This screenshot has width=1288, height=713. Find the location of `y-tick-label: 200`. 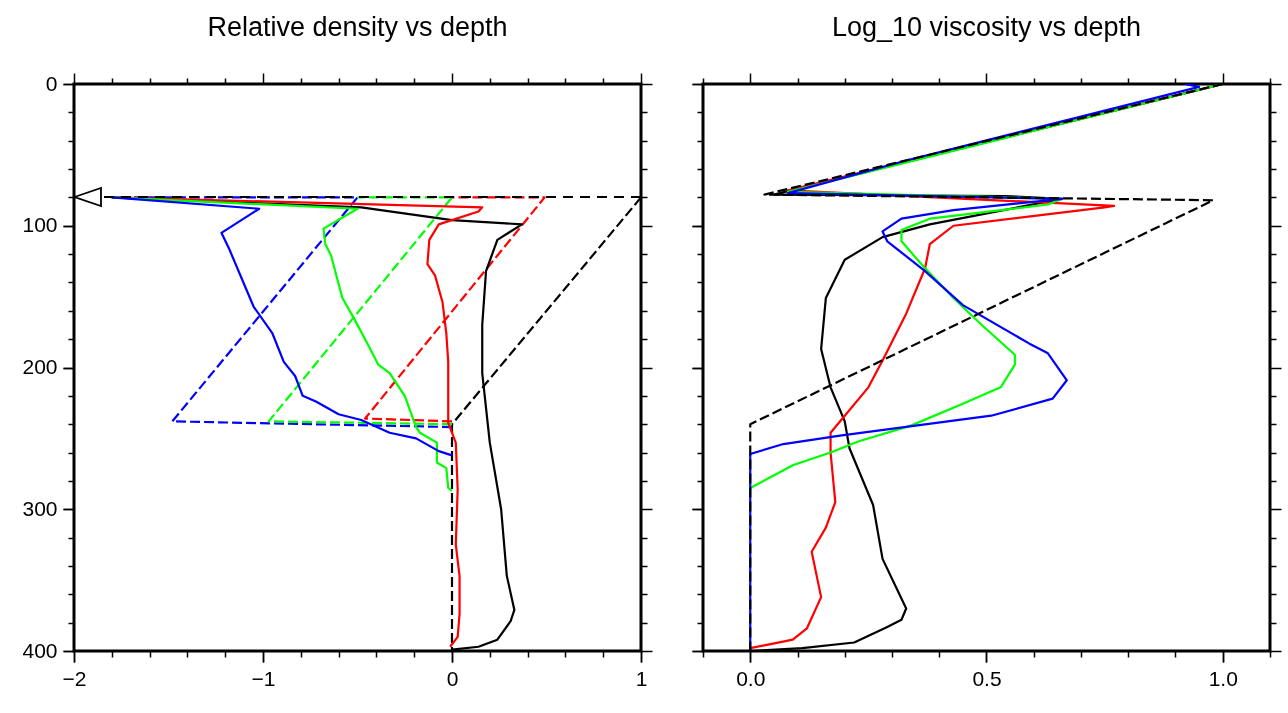

y-tick-label: 200 is located at coordinates (40, 366).